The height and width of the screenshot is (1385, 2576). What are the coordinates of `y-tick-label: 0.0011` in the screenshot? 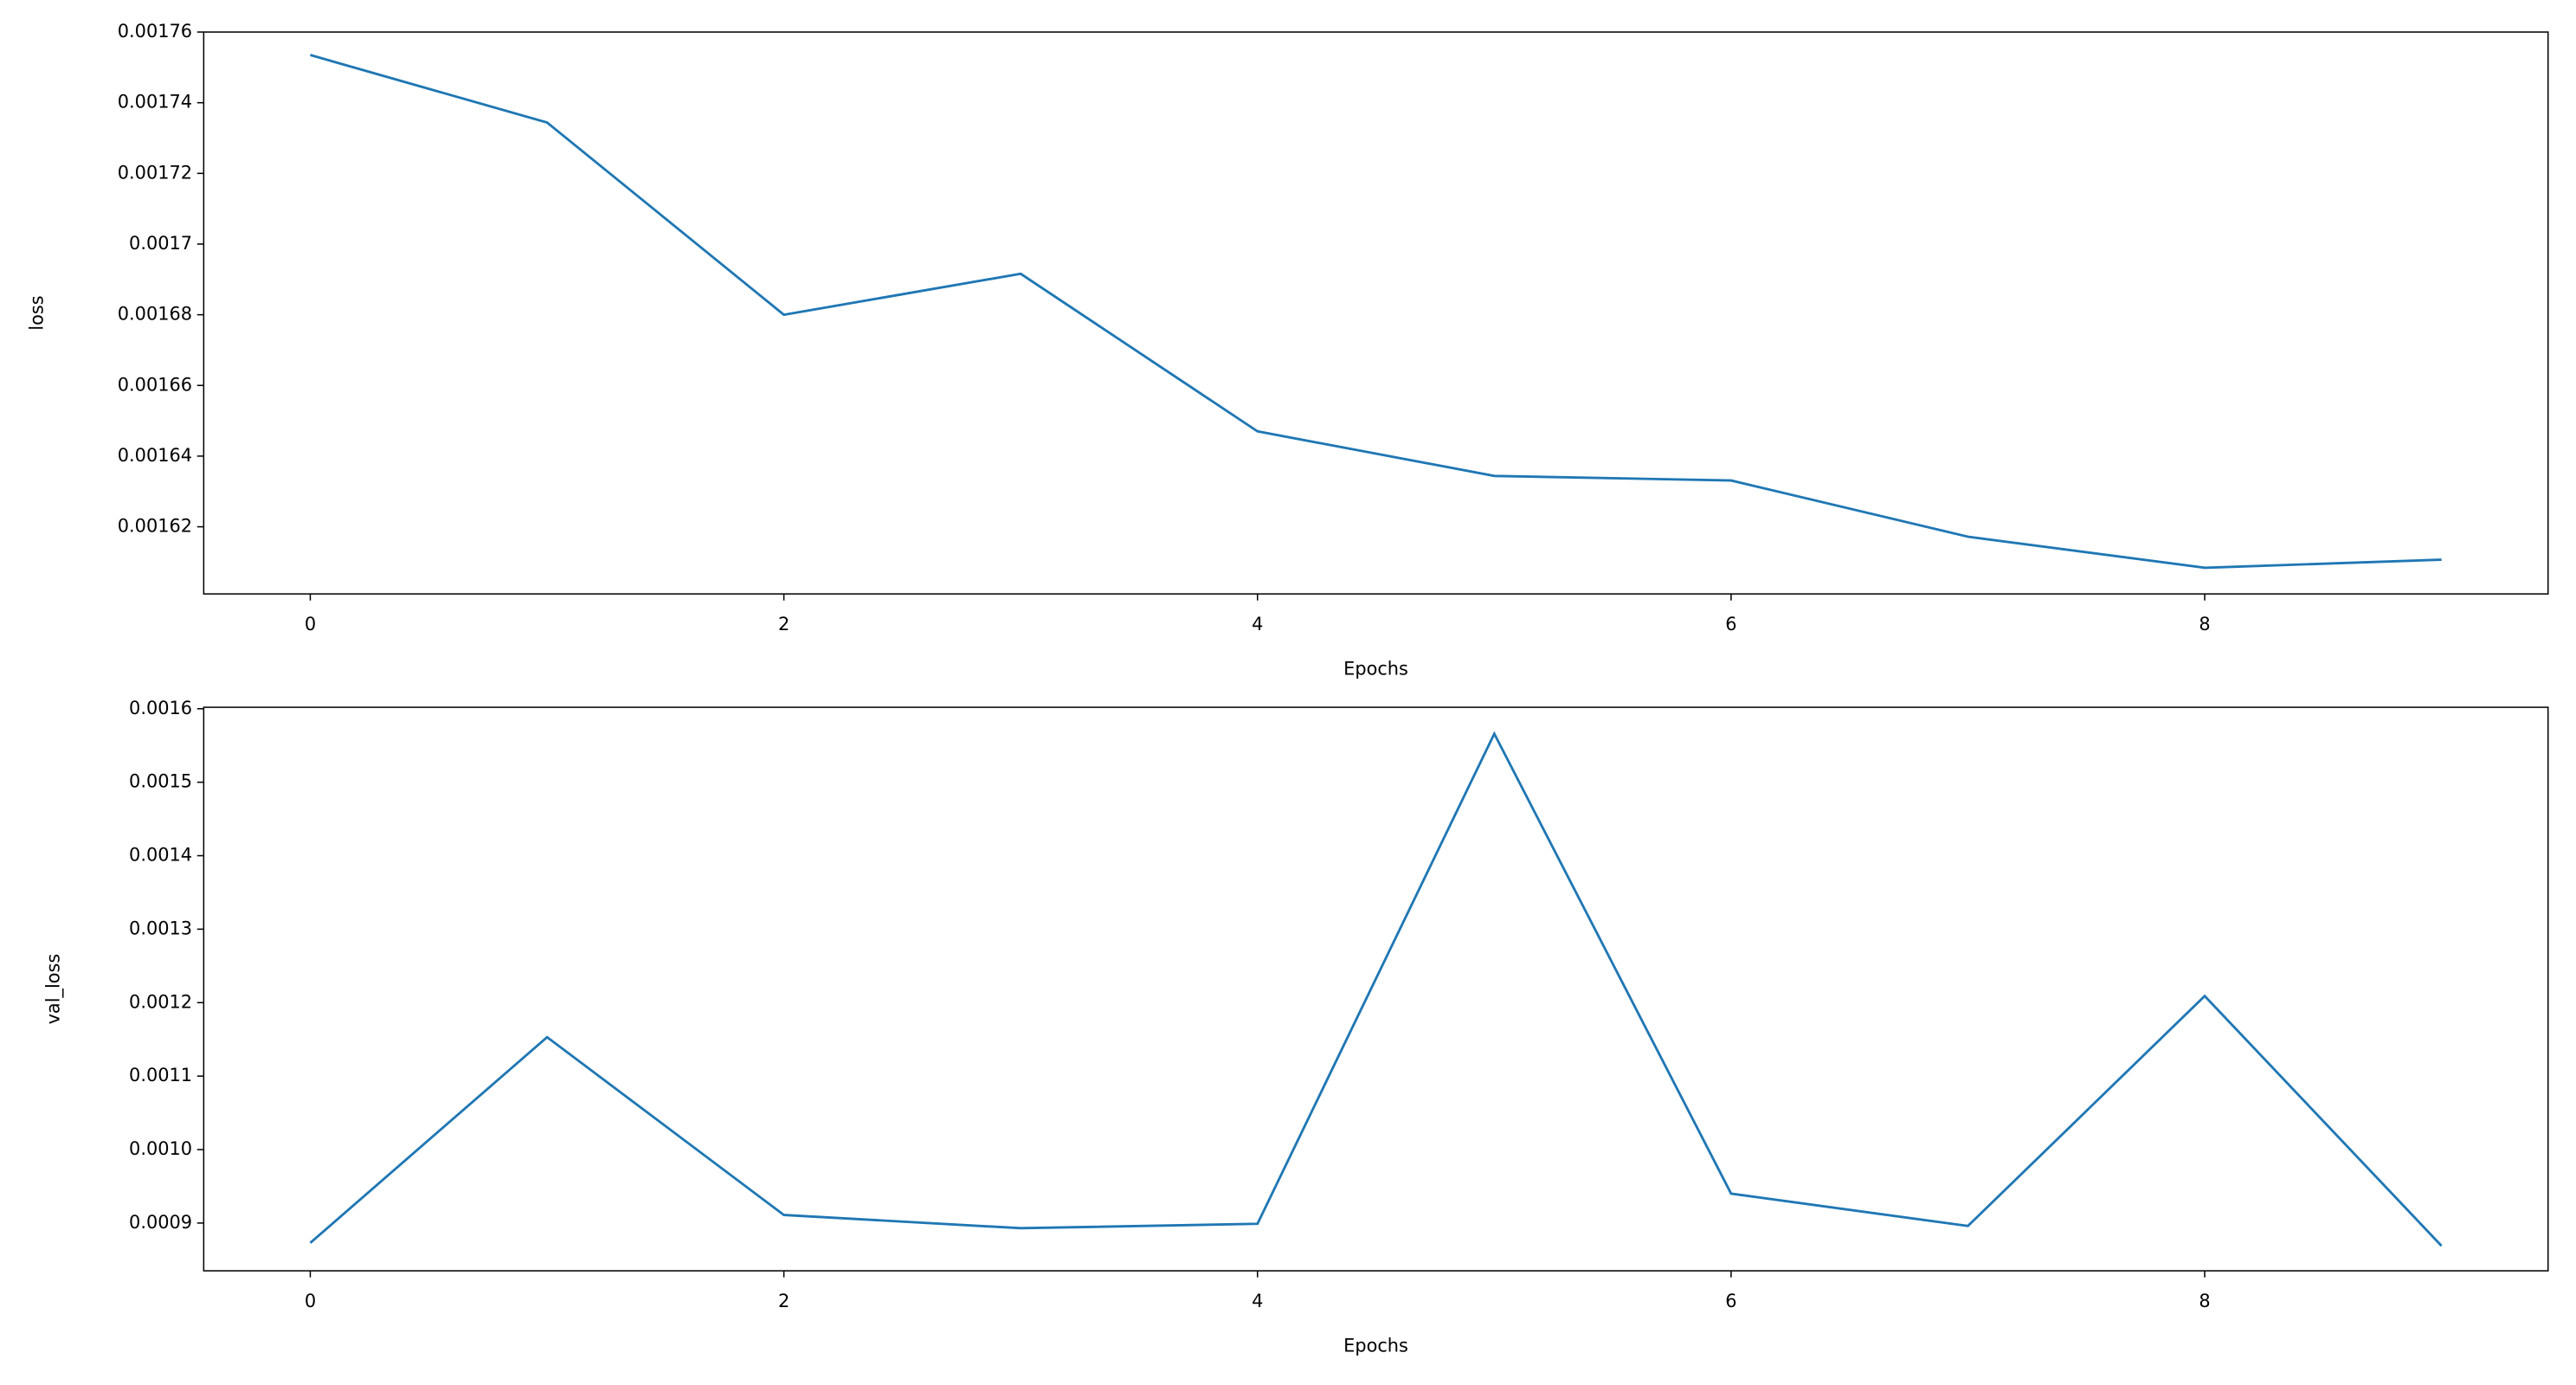 It's located at (160, 1075).